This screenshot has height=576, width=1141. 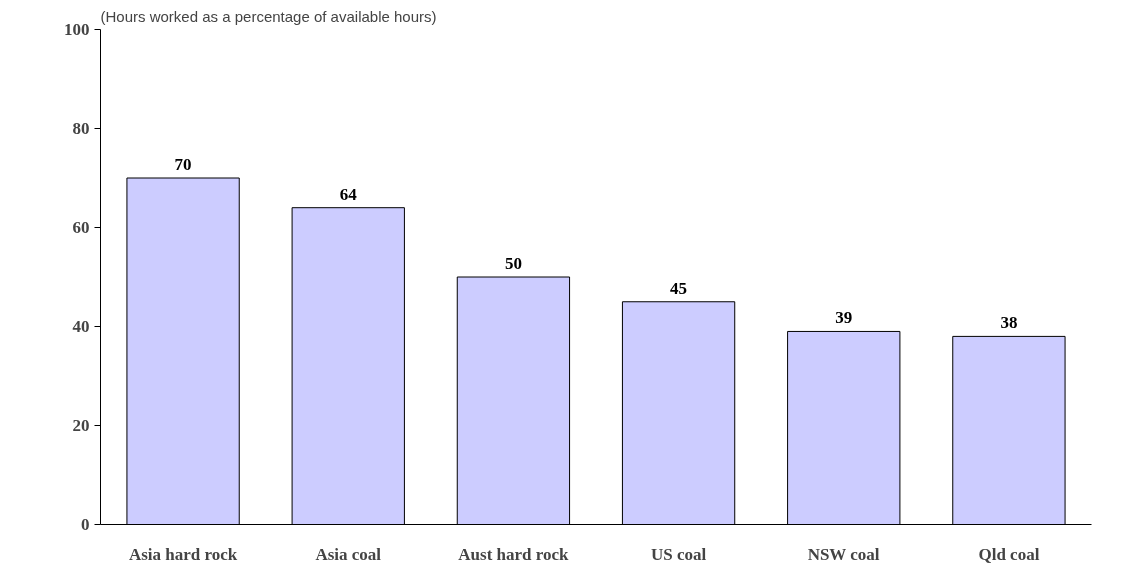 I want to click on x-tick-label: Asia hard rock, so click(x=183, y=554).